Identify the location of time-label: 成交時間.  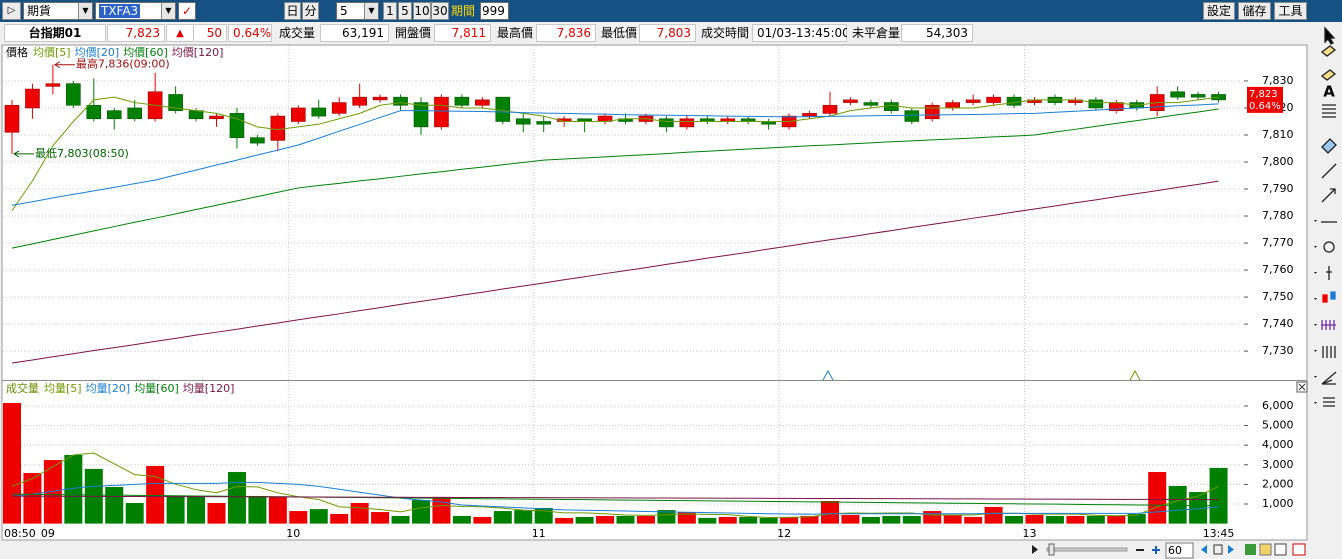
(724, 33).